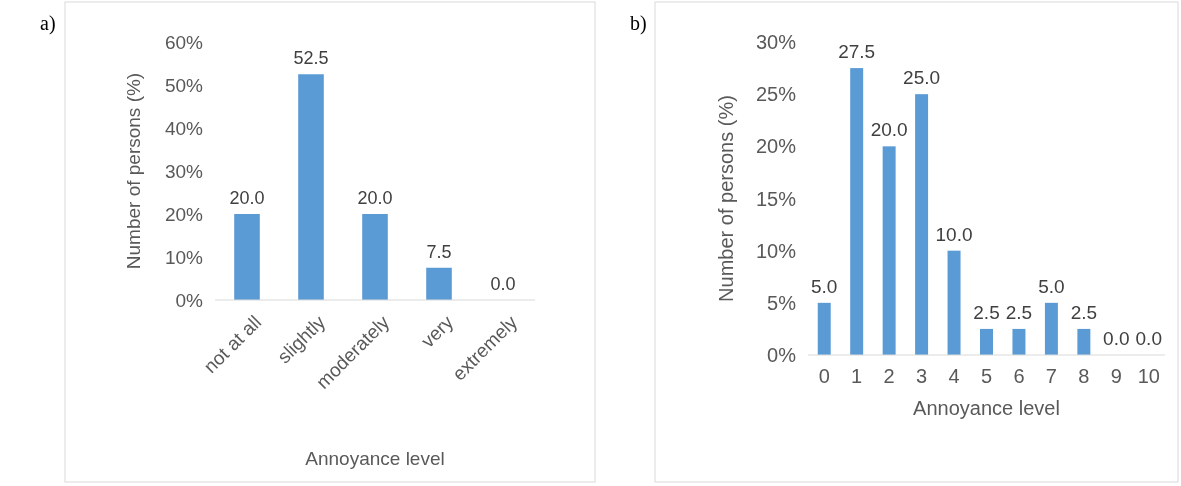  What do you see at coordinates (776, 198) in the screenshot?
I see `y-tick-label: 15%` at bounding box center [776, 198].